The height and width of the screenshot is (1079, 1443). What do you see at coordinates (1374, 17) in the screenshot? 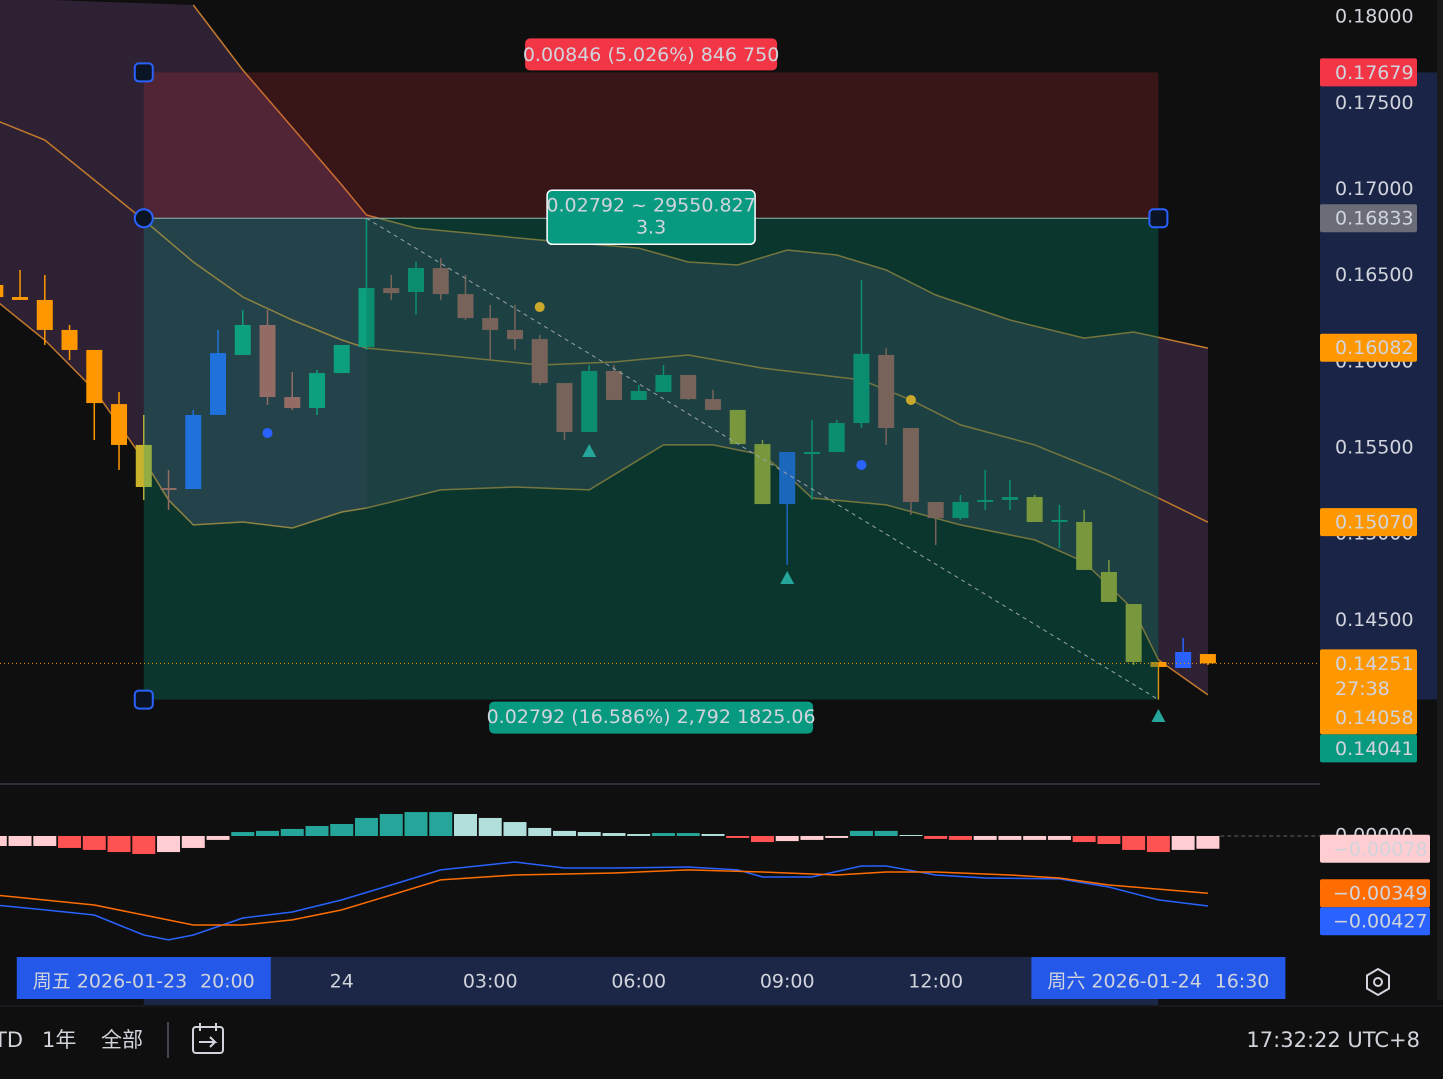
I see `y-tick-label: 0.18000` at bounding box center [1374, 17].